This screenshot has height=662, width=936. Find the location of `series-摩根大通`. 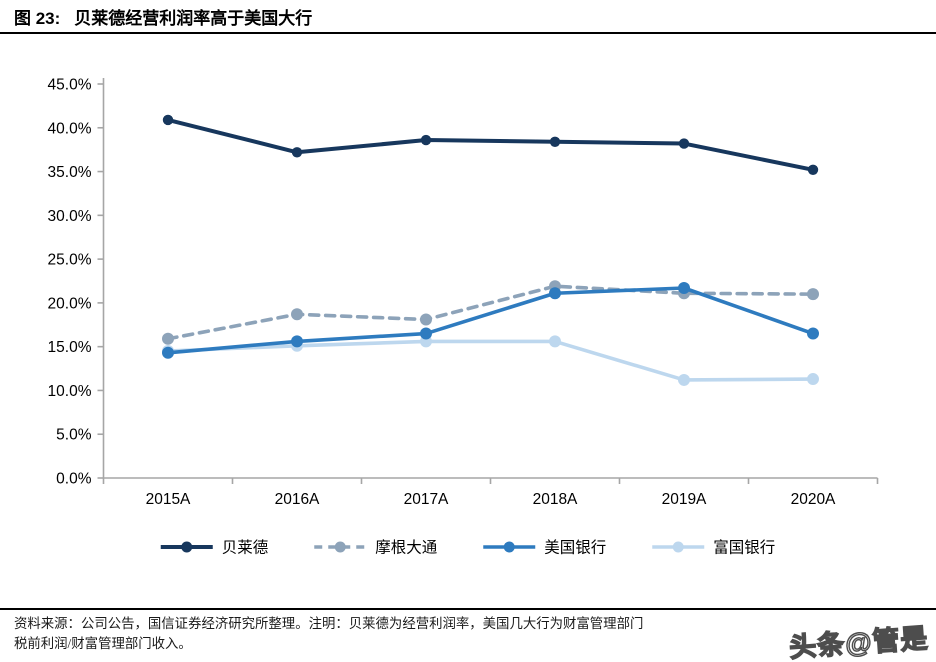

series-摩根大通 is located at coordinates (490, 312).